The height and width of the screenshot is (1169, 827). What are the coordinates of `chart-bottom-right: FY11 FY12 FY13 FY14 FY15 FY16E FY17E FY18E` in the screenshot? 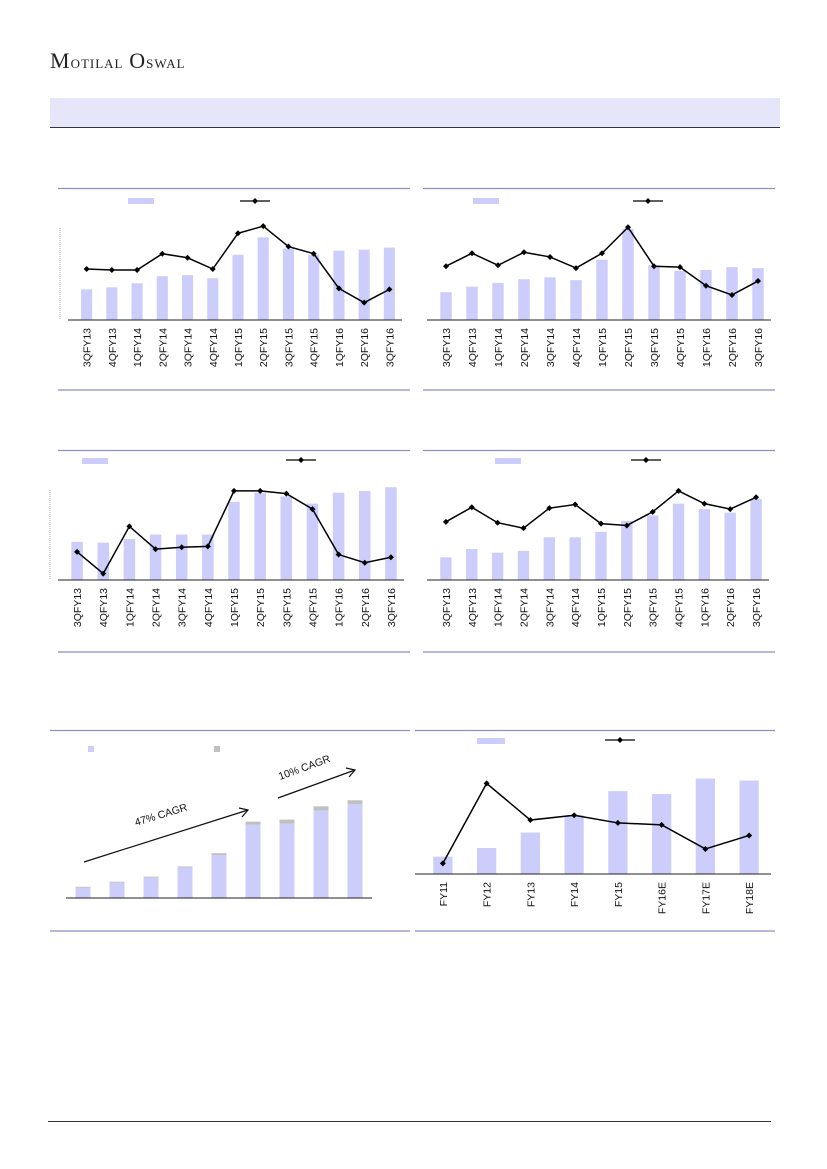 It's located at (595, 830).